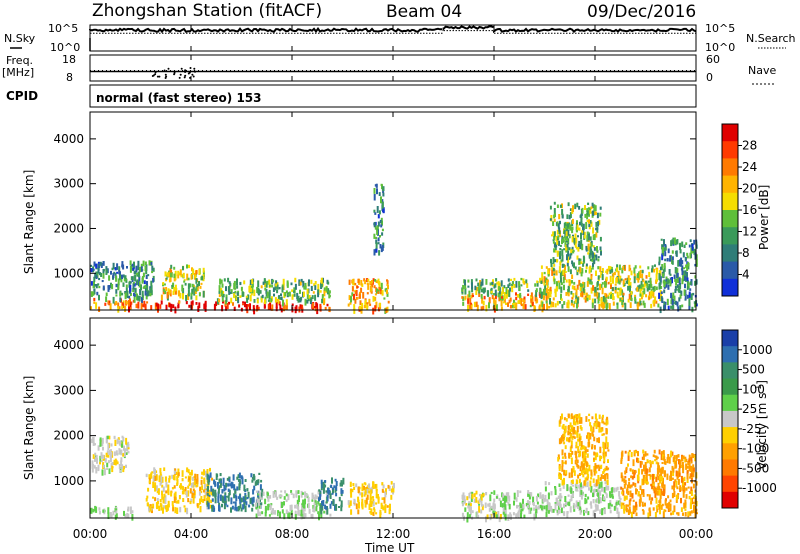 The width and height of the screenshot is (800, 554). What do you see at coordinates (179, 98) in the screenshot?
I see `cpid-text: normal (fast stereo) 153` at bounding box center [179, 98].